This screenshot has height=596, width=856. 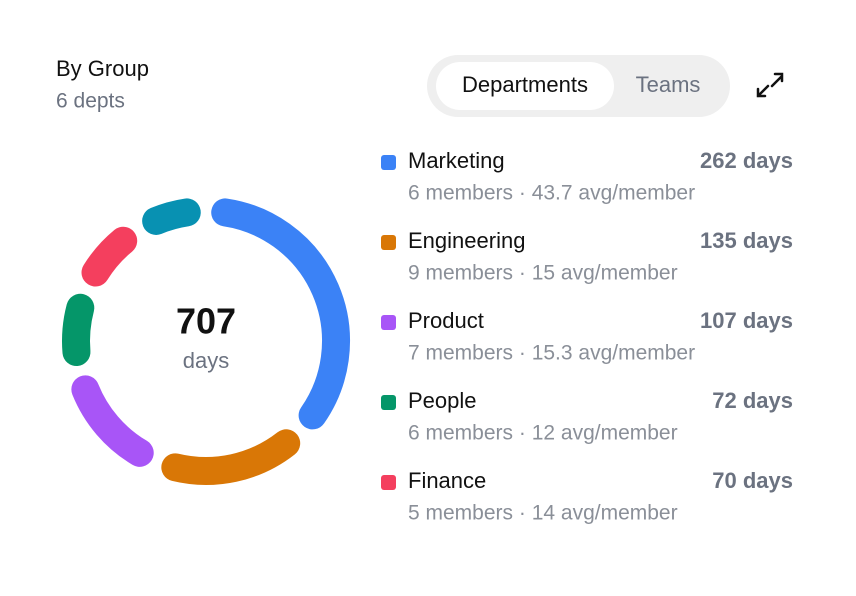 I want to click on tab: Departments, so click(x=525, y=84).